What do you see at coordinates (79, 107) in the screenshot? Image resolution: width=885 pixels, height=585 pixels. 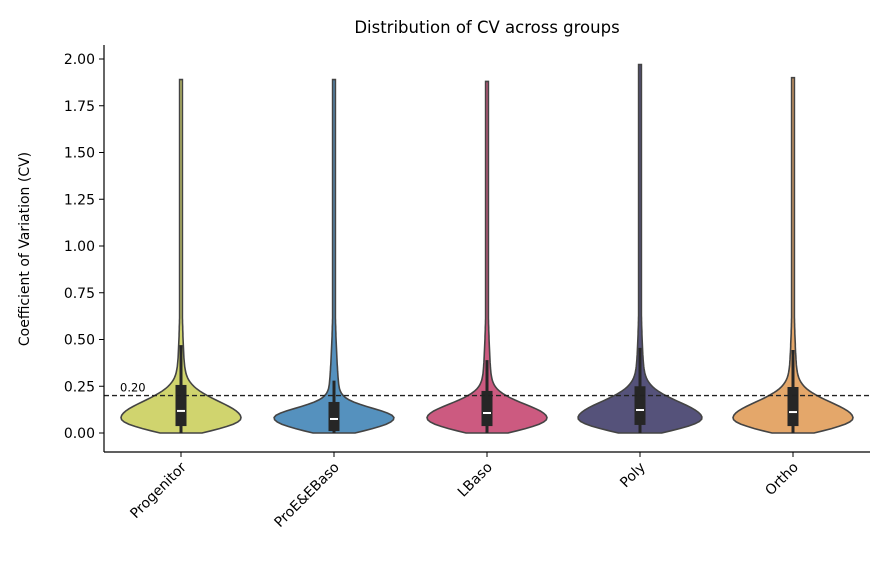 I see `y-tick-label: 1.75` at bounding box center [79, 107].